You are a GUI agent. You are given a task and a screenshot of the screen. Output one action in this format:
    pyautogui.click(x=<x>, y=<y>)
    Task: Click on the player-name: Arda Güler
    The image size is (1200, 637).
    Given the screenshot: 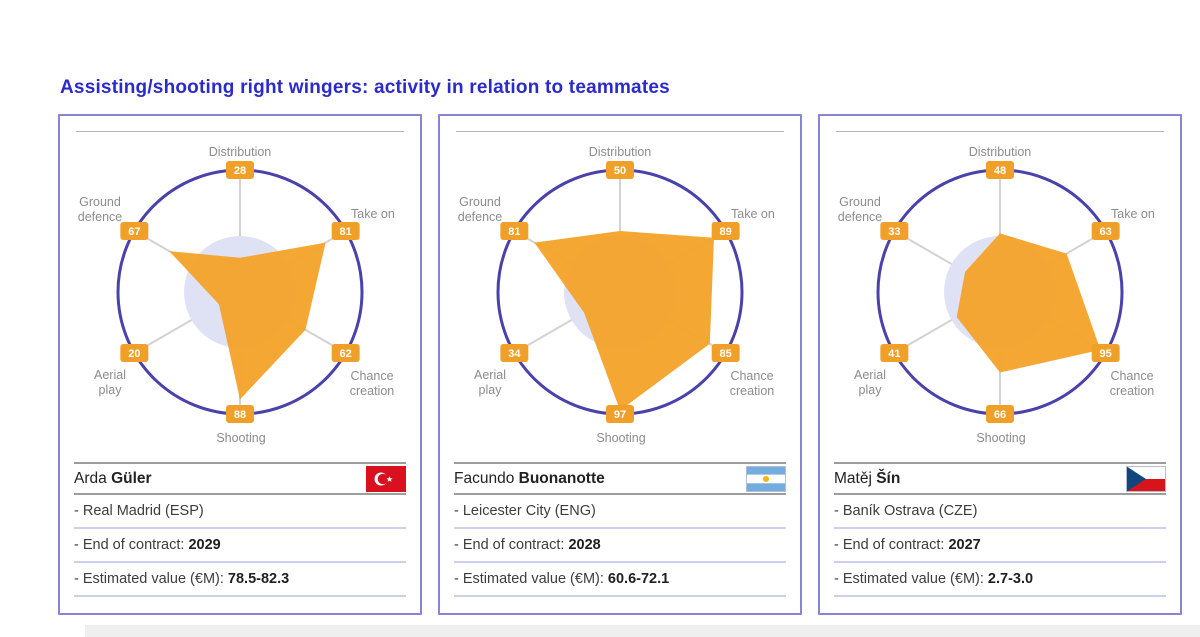 What is the action you would take?
    pyautogui.click(x=113, y=479)
    